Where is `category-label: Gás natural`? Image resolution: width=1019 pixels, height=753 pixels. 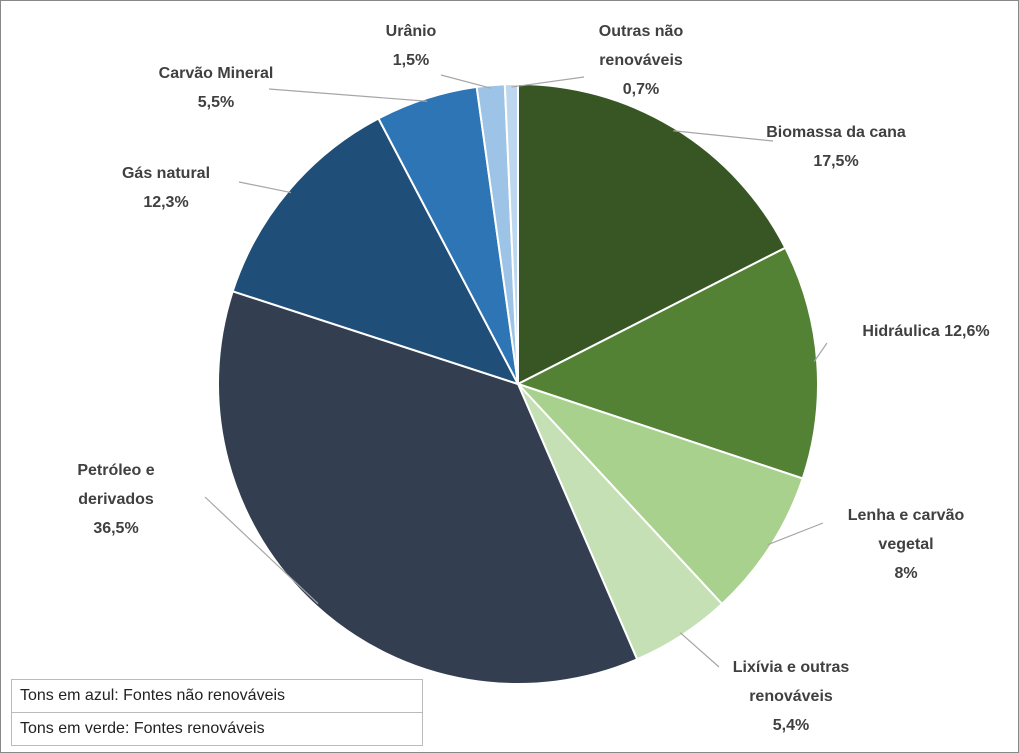 category-label: Gás natural is located at coordinates (166, 173).